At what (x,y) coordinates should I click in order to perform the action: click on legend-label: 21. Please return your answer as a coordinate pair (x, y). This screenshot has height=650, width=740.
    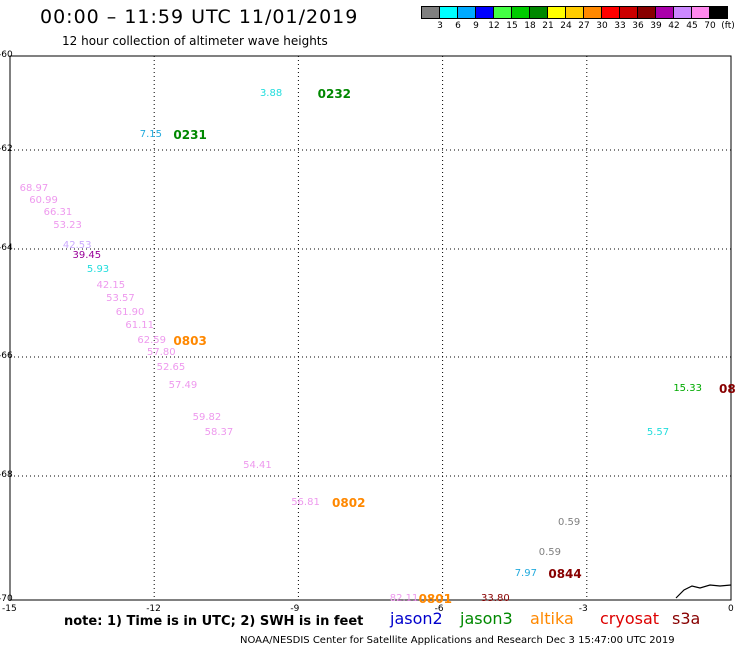
    Looking at the image, I should click on (548, 26).